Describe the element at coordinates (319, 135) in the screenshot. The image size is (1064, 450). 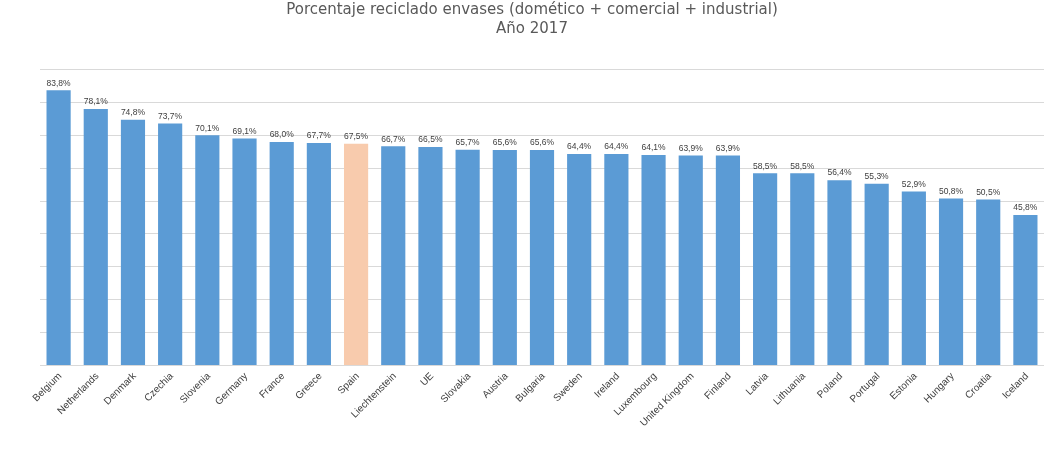
I see `data-label: 67,7%` at that location.